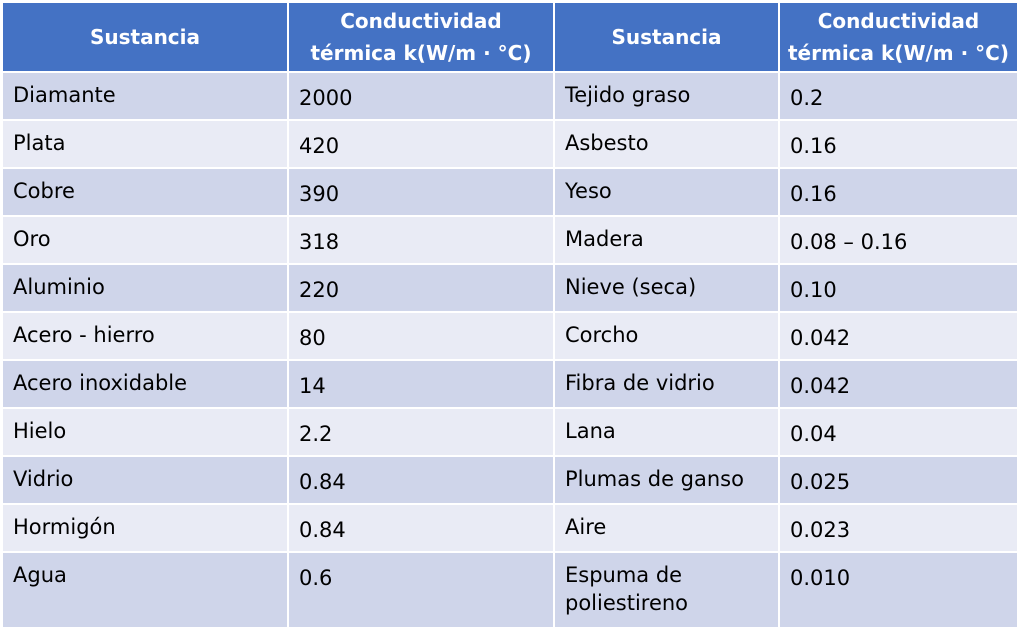  I want to click on conductivity-left-cell: 318, so click(421, 240).